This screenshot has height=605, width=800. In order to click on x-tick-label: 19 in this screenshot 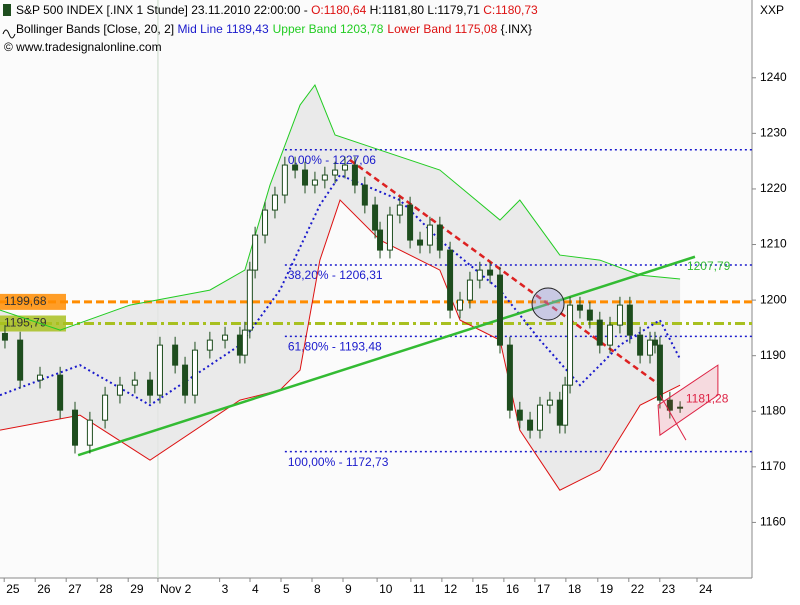, I will do `click(607, 589)`.